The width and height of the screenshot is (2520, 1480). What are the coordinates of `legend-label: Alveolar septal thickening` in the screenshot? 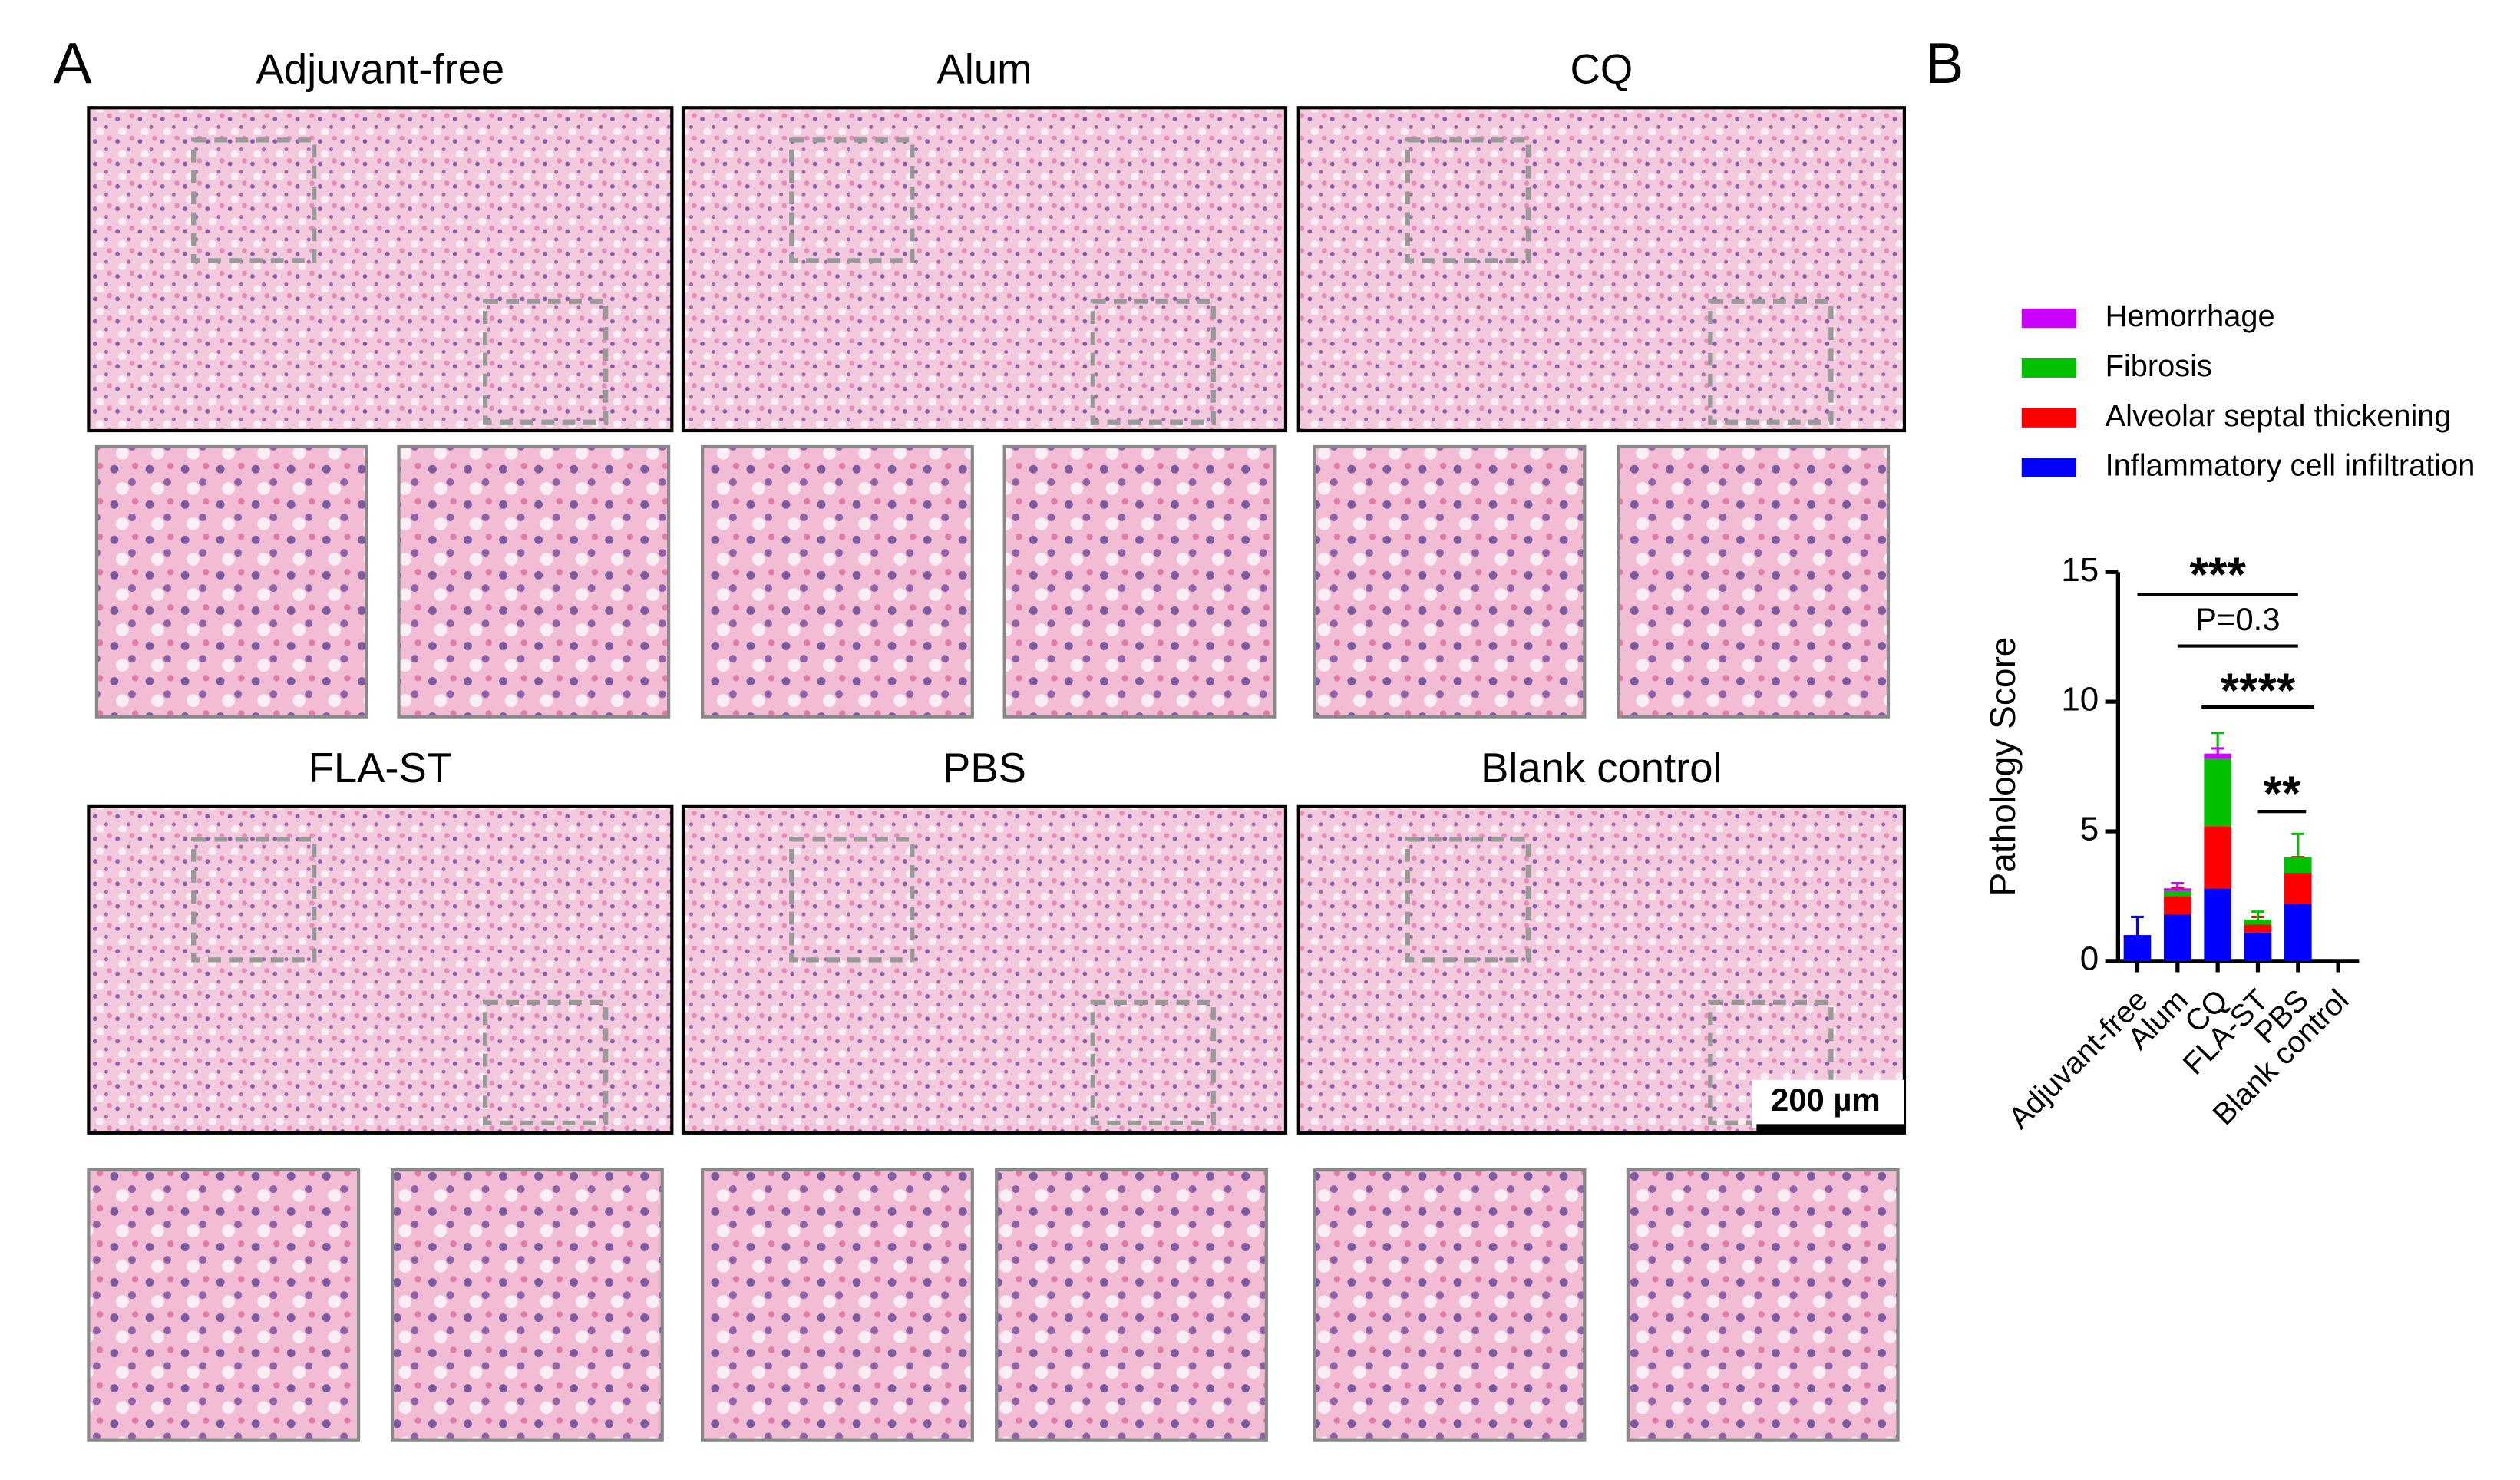 It's located at (2279, 416).